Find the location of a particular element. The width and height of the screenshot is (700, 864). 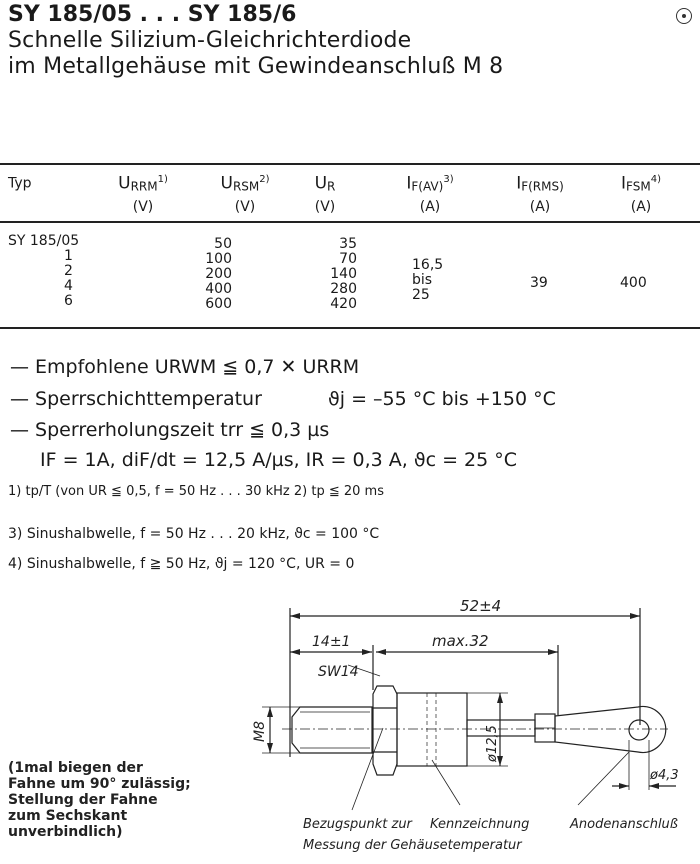

subtitle-line-2: im Metallgehäuse mit Gewindeanschluß M 8 is located at coordinates (256, 66).